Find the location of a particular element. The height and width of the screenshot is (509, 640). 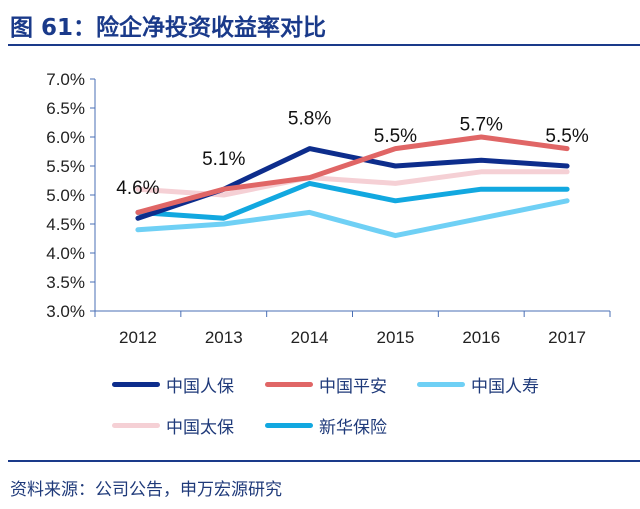

x-tick-label: 2015 is located at coordinates (396, 337).